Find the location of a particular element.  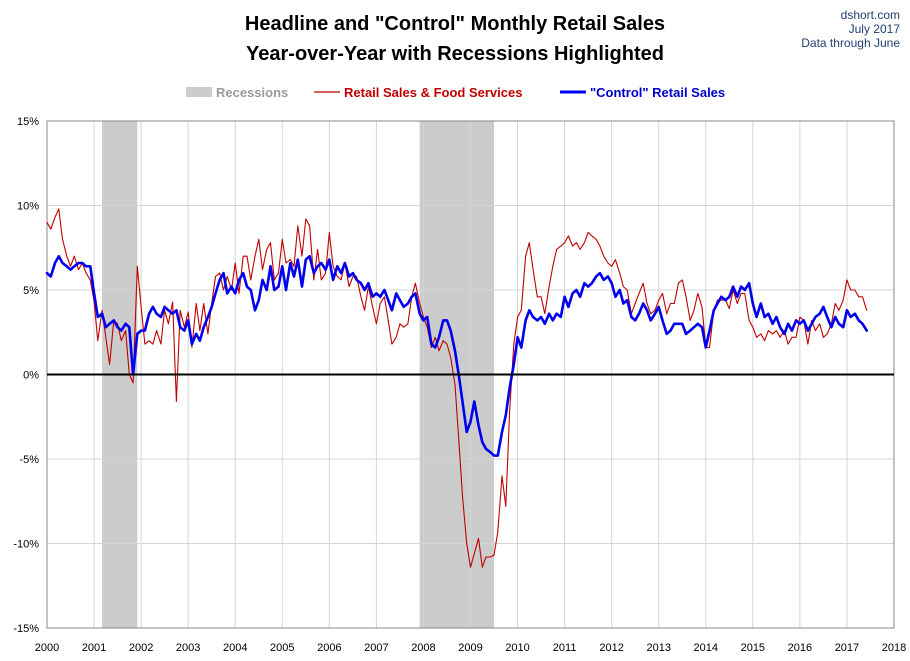

x-tick-label: 2001 is located at coordinates (94, 648).